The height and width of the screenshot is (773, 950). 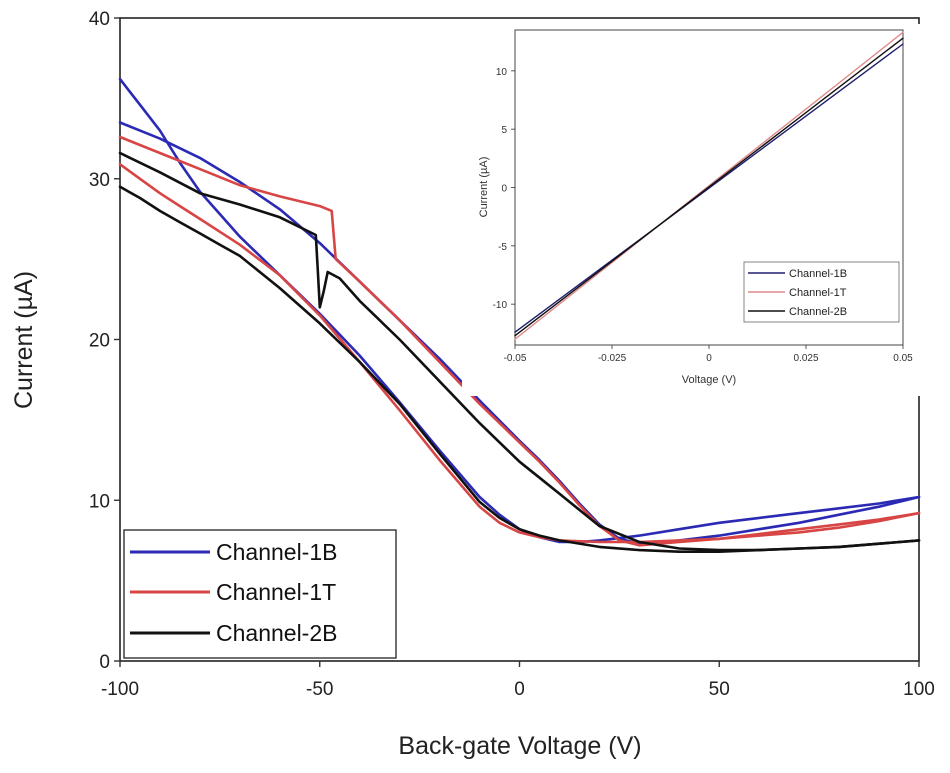 What do you see at coordinates (709, 358) in the screenshot?
I see `inset-x-tick-label: 0` at bounding box center [709, 358].